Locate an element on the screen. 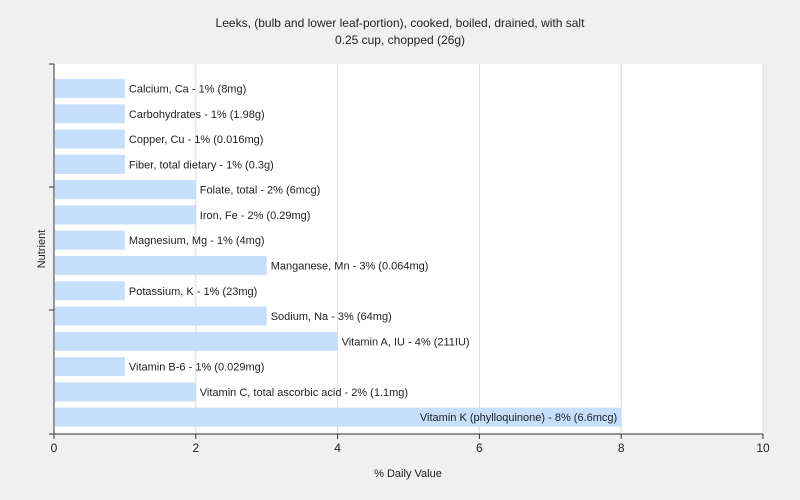 The height and width of the screenshot is (500, 800). x-tick-label: 4 is located at coordinates (337, 448).